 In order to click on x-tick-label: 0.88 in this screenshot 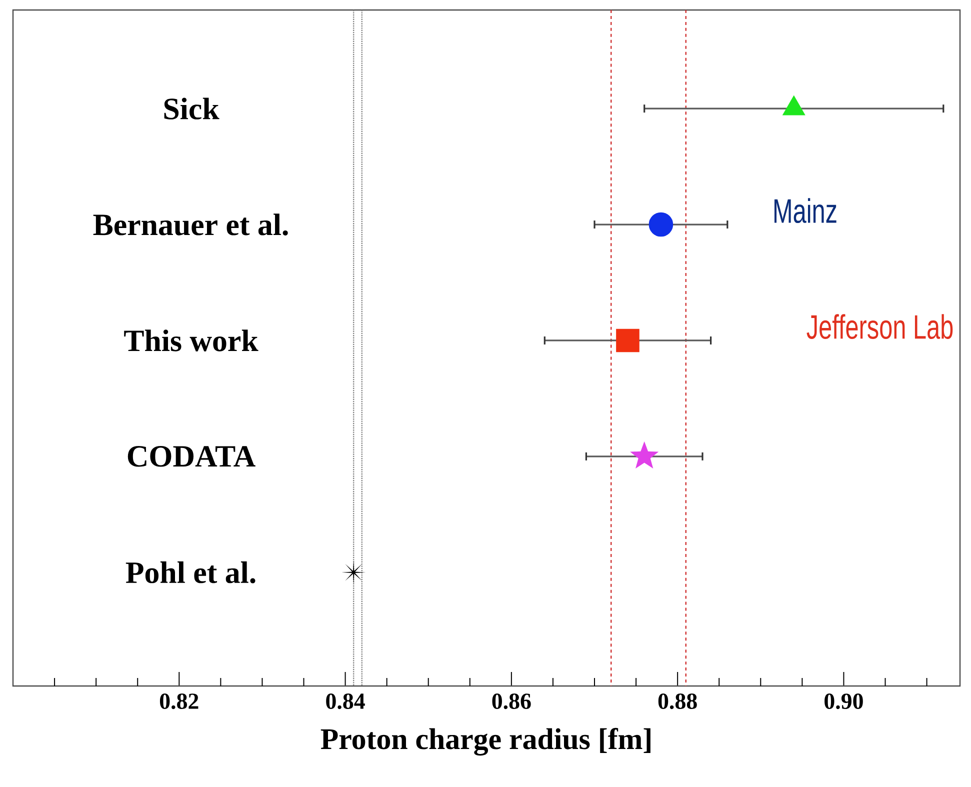, I will do `click(677, 702)`.